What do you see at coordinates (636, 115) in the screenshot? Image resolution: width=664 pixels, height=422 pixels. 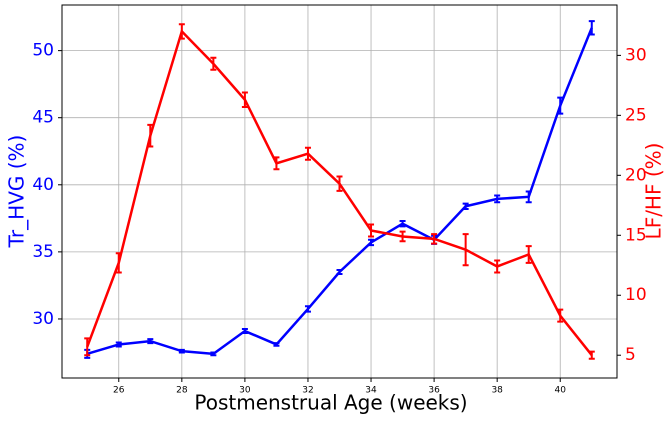 I see `y2-tick-label: 25` at bounding box center [636, 115].